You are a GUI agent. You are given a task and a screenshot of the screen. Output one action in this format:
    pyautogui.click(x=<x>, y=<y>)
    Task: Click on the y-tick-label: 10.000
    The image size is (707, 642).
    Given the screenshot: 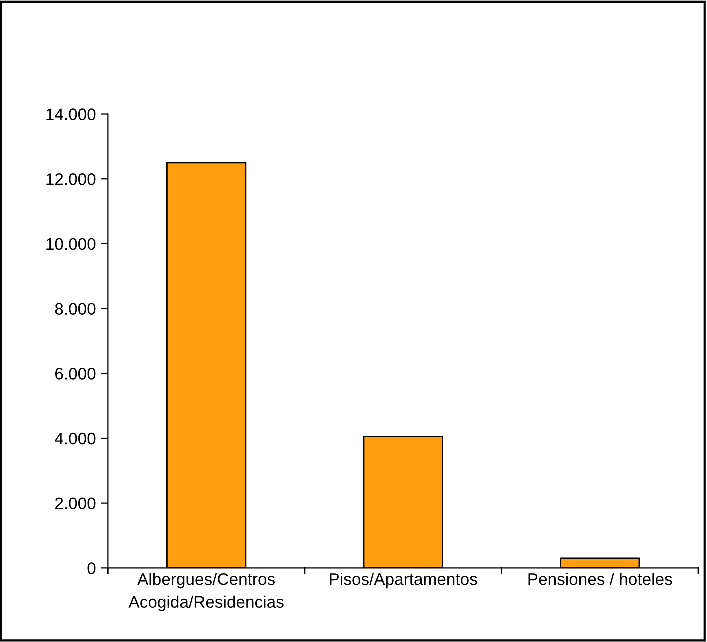 What is the action you would take?
    pyautogui.click(x=71, y=244)
    